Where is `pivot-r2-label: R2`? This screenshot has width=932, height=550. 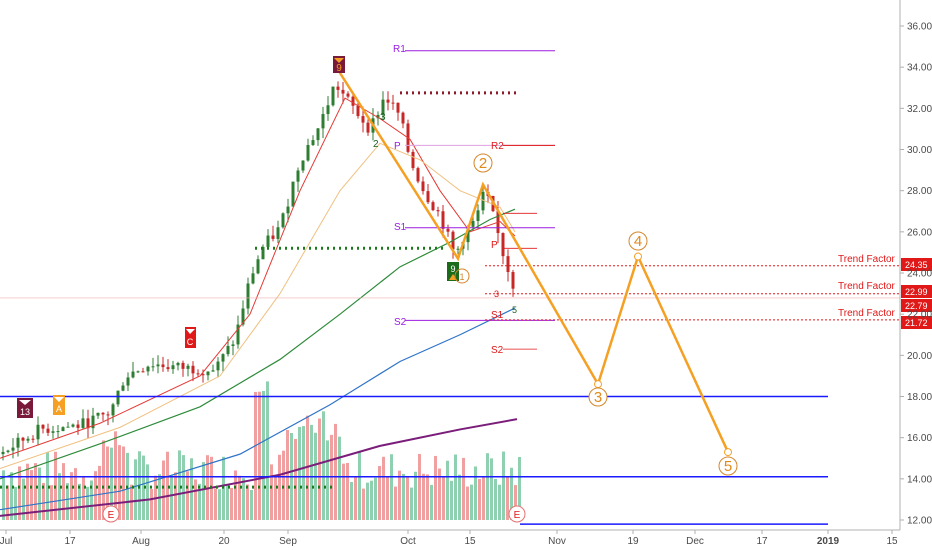 pivot-r2-label: R2 is located at coordinates (497, 146).